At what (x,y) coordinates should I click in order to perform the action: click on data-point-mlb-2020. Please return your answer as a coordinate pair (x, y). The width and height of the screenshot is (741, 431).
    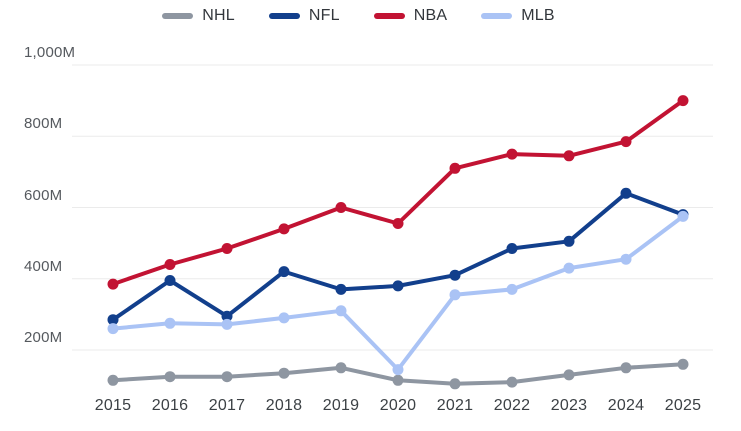
    Looking at the image, I should click on (398, 370).